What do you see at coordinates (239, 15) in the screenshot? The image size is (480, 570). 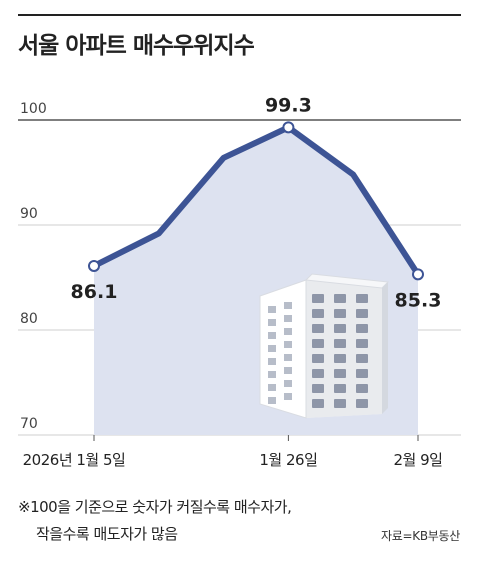 I see `top-rule` at bounding box center [239, 15].